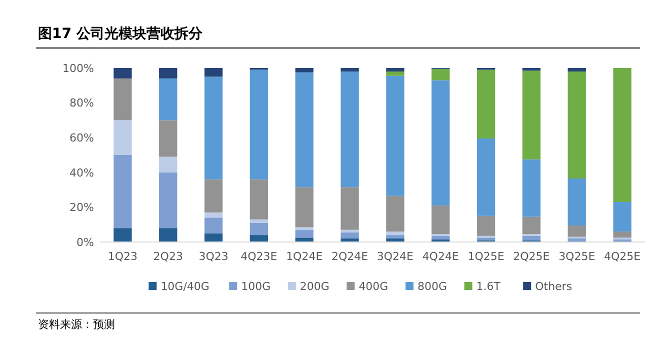  What do you see at coordinates (433, 286) in the screenshot?
I see `legend-label: 800G` at bounding box center [433, 286].